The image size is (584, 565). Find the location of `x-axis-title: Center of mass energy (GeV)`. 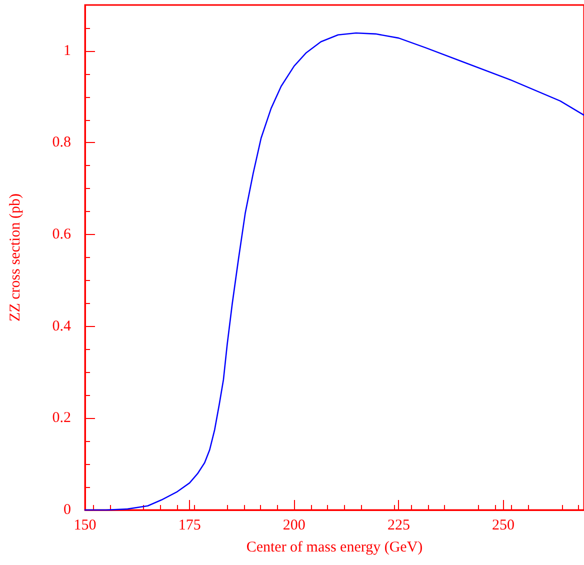

x-axis-title: Center of mass energy (GeV) is located at coordinates (334, 548).